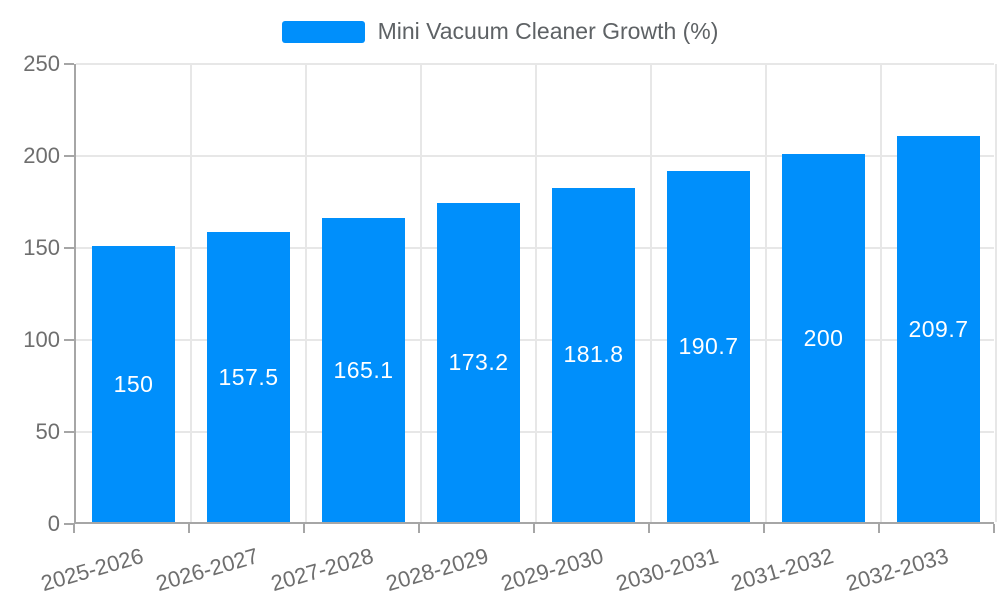 The height and width of the screenshot is (600, 1000). Describe the element at coordinates (552, 570) in the screenshot. I see `x-axis-category-label: 2029-2030` at that location.